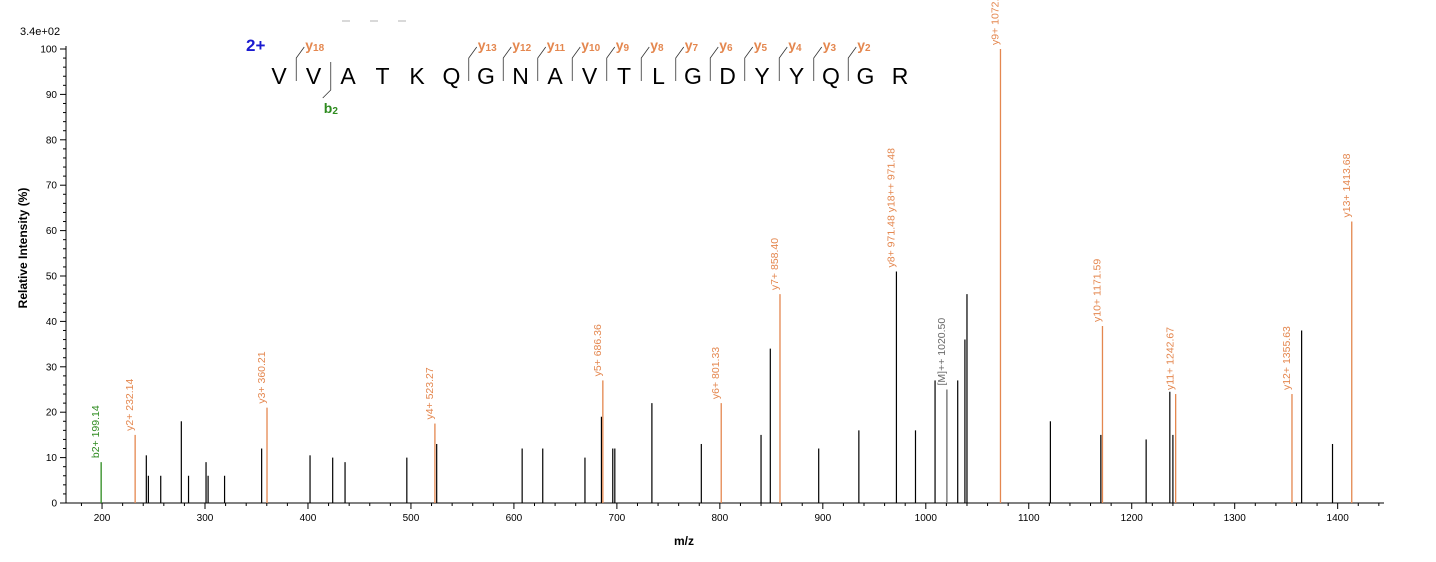  What do you see at coordinates (775, 264) in the screenshot?
I see `peak-label: y7+ 858.40` at bounding box center [775, 264].